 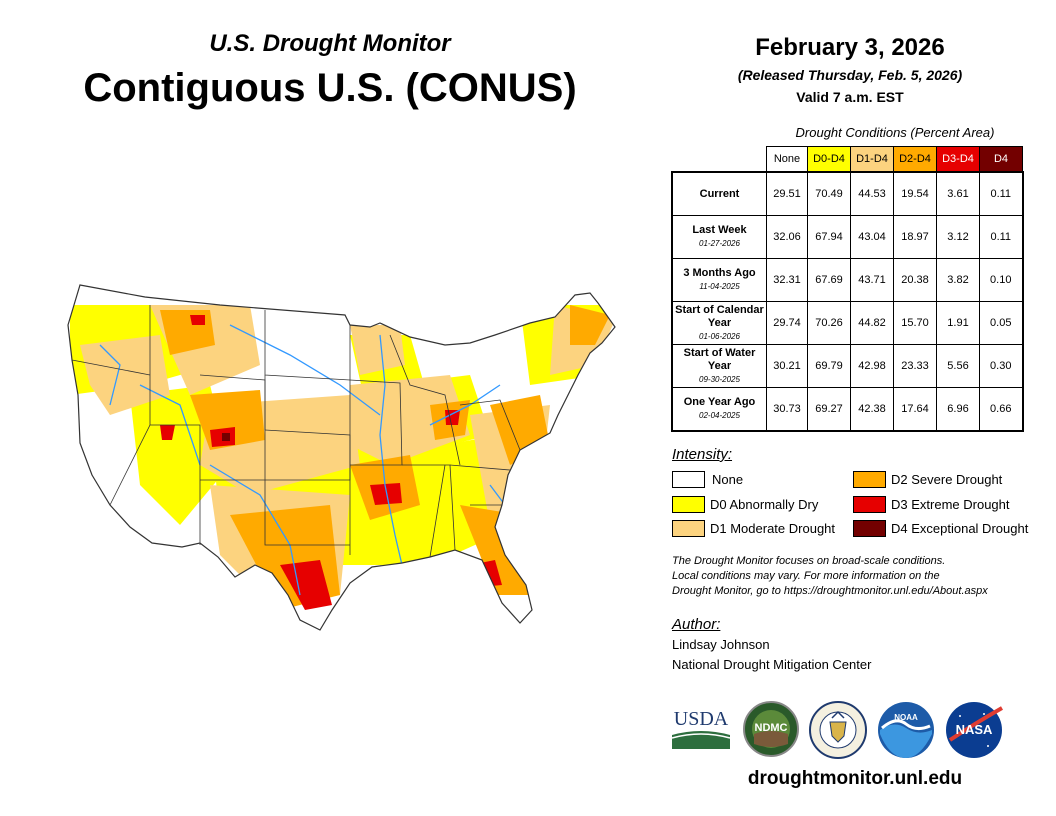 I want to click on table-cell: 3.61, so click(x=958, y=193).